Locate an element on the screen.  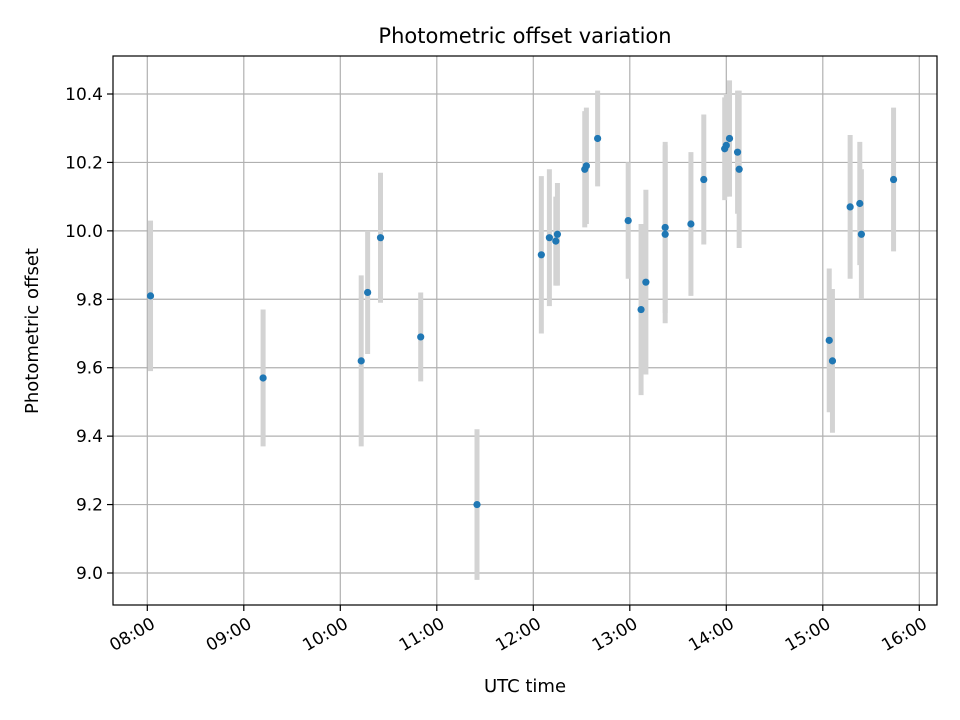
y-tick-label: 9.6 is located at coordinates (89, 369).